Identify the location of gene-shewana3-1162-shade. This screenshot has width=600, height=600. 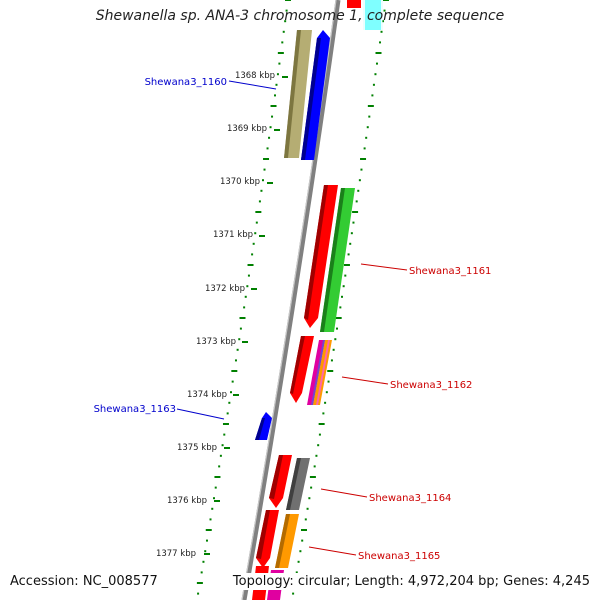
(297, 365).